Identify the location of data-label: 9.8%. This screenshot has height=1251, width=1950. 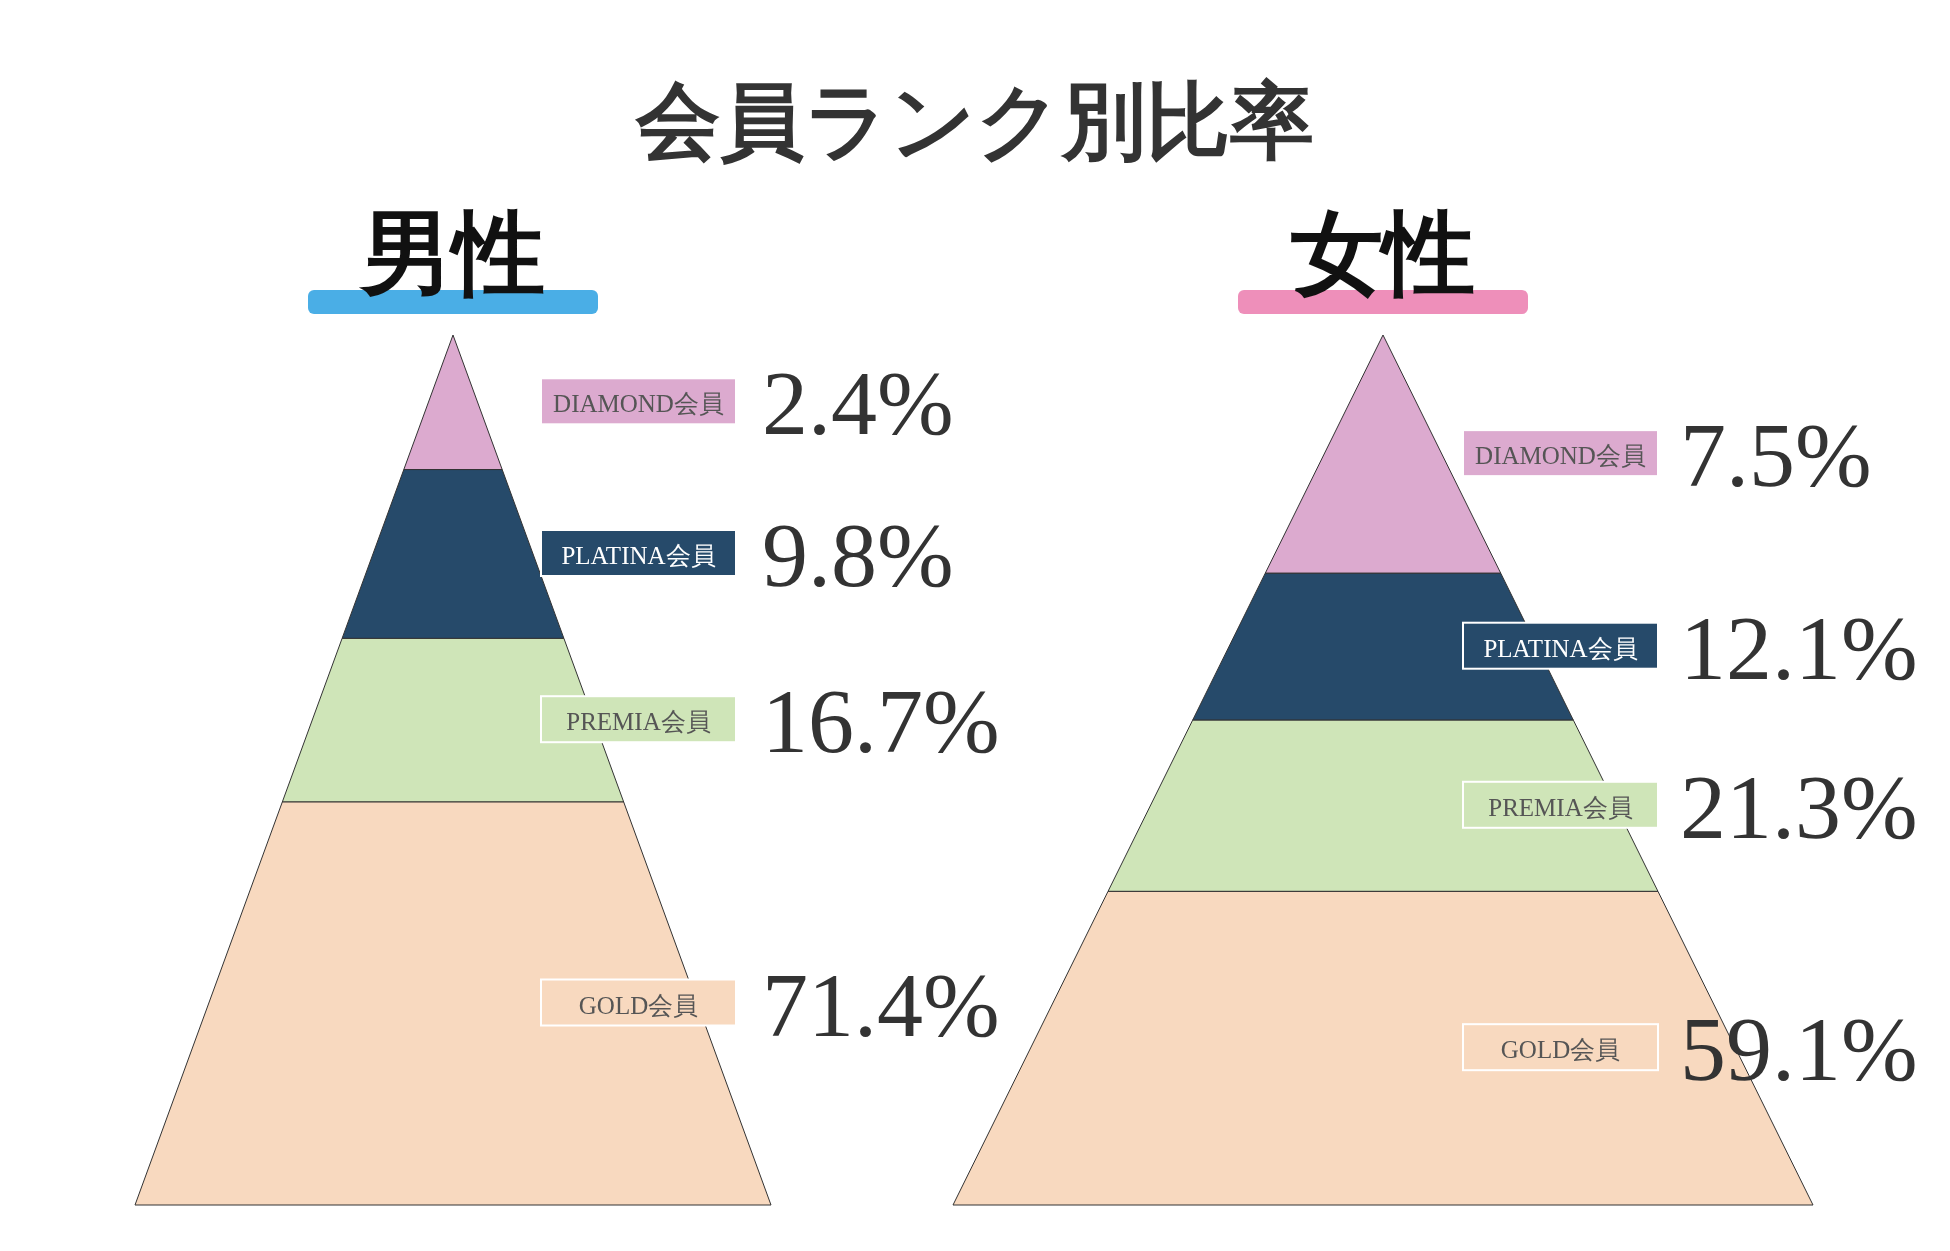
(858, 555).